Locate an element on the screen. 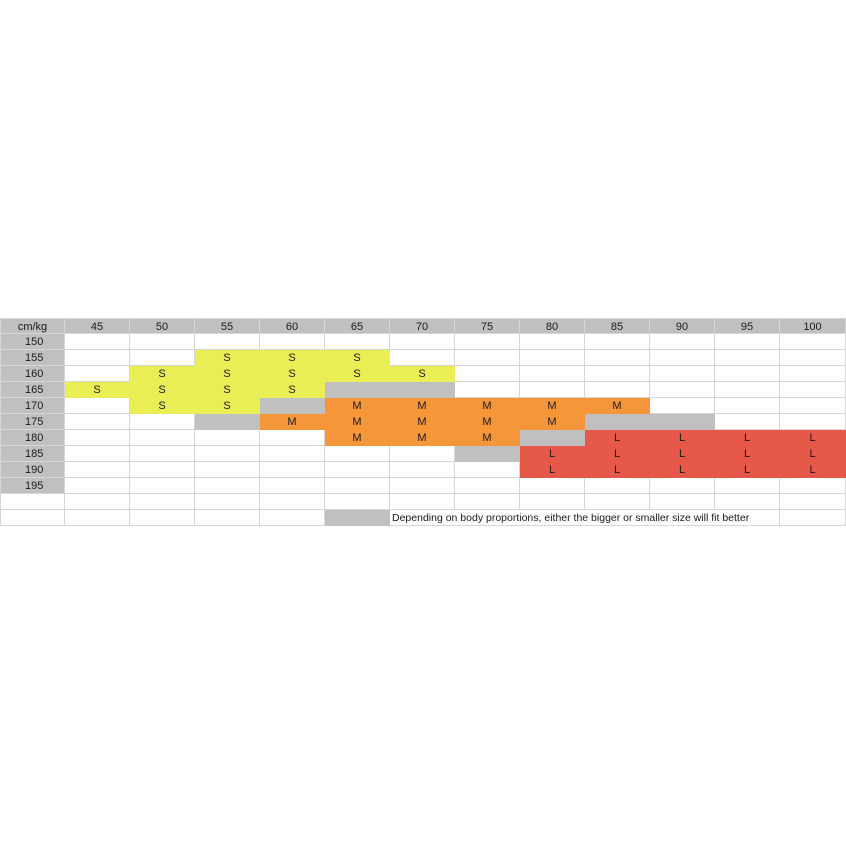  height-header: 175 is located at coordinates (32, 422).